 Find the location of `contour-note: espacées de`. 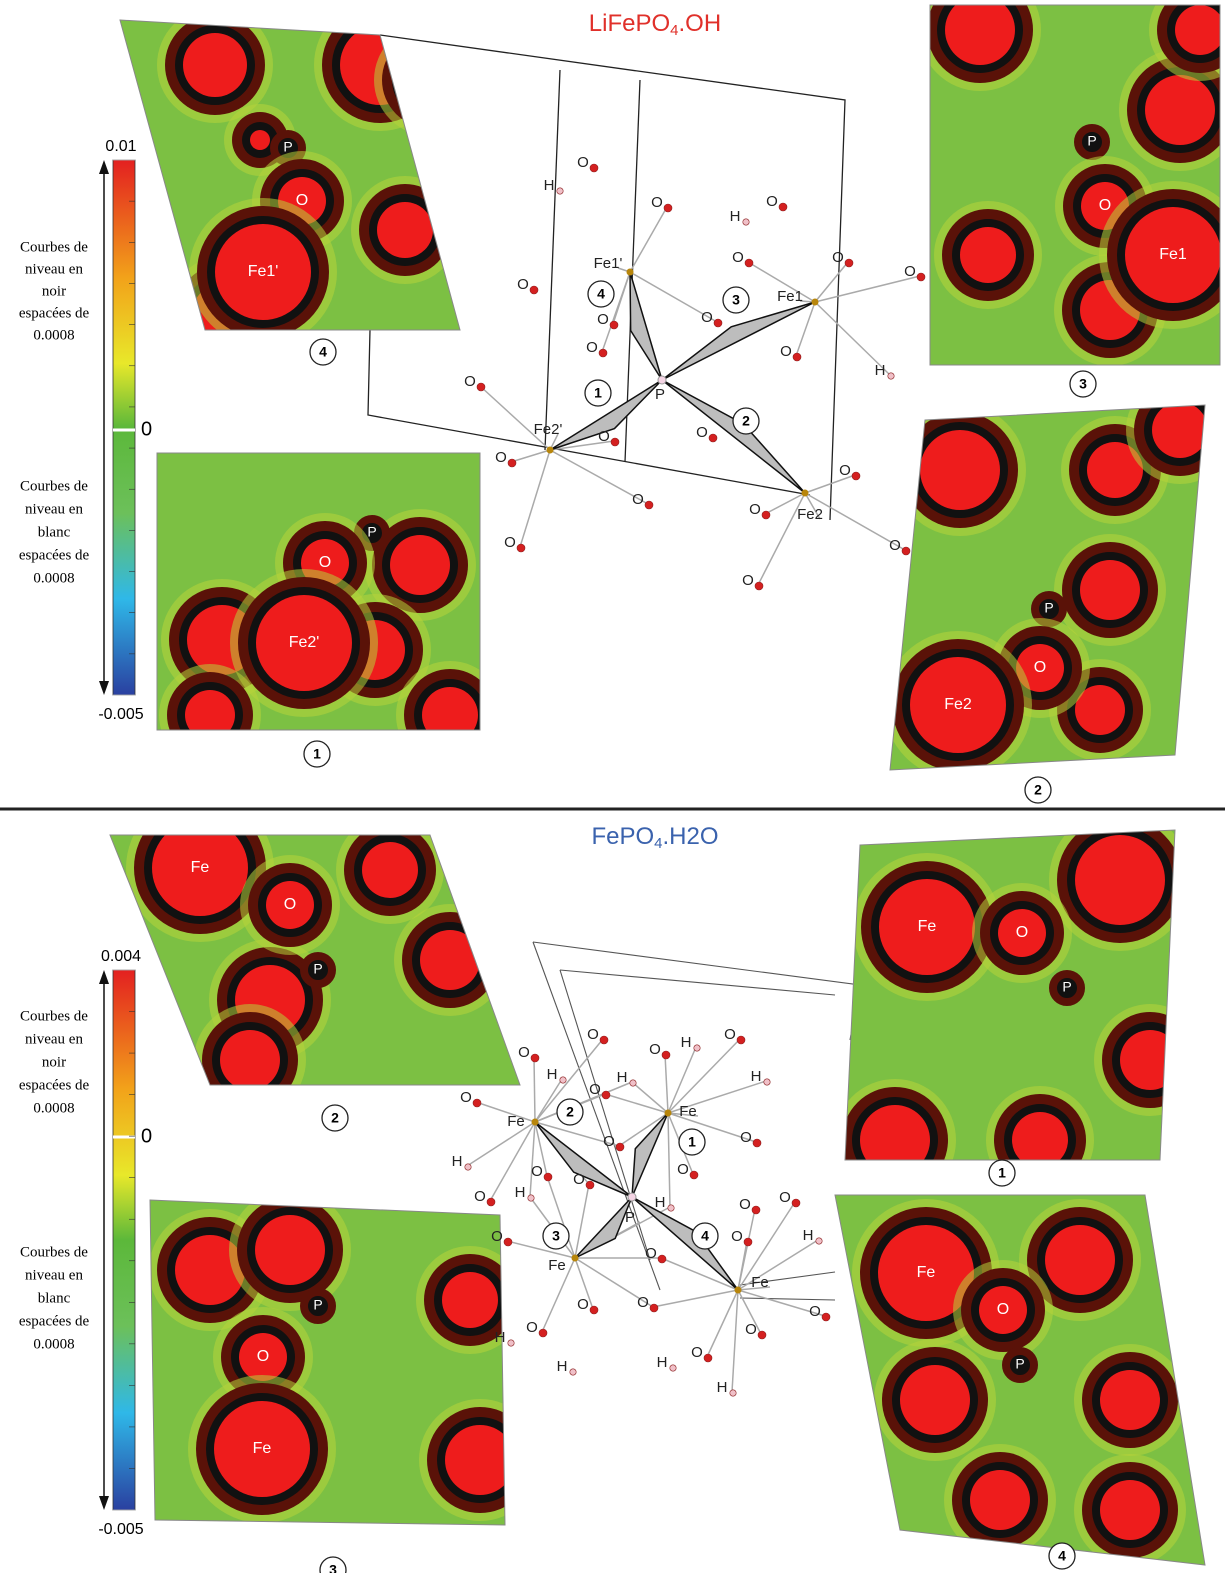

contour-note: espacées de is located at coordinates (54, 1321).